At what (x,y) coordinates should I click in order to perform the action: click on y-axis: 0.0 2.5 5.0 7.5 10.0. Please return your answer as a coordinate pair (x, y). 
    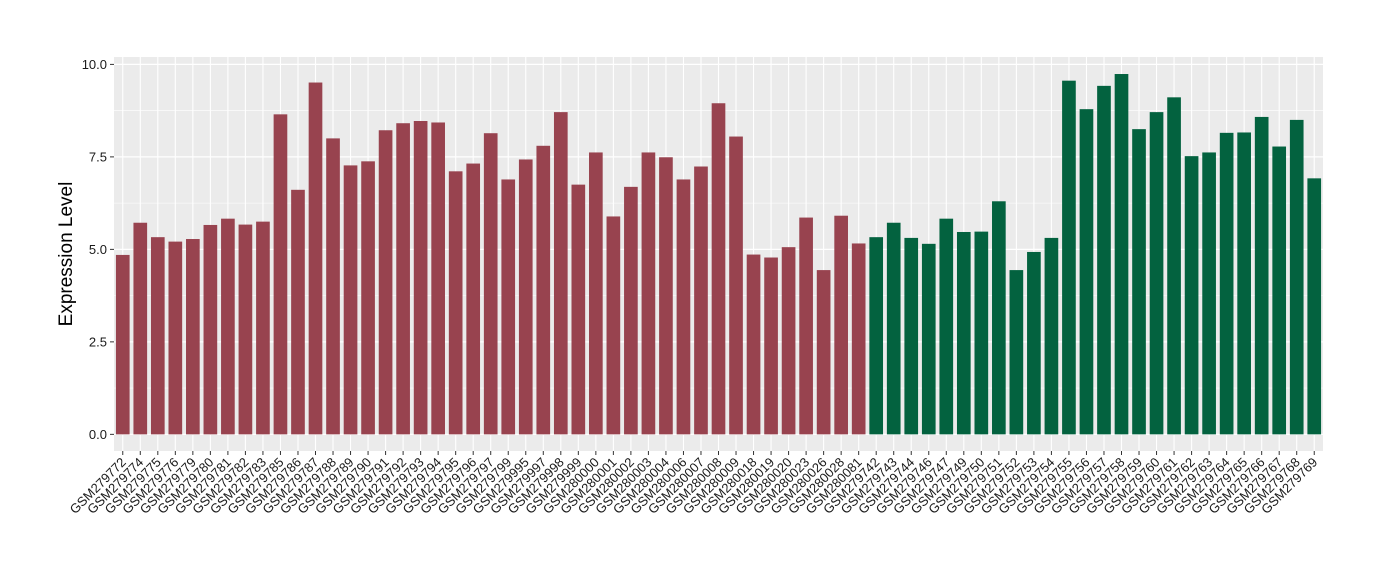
    Looking at the image, I should click on (98, 249).